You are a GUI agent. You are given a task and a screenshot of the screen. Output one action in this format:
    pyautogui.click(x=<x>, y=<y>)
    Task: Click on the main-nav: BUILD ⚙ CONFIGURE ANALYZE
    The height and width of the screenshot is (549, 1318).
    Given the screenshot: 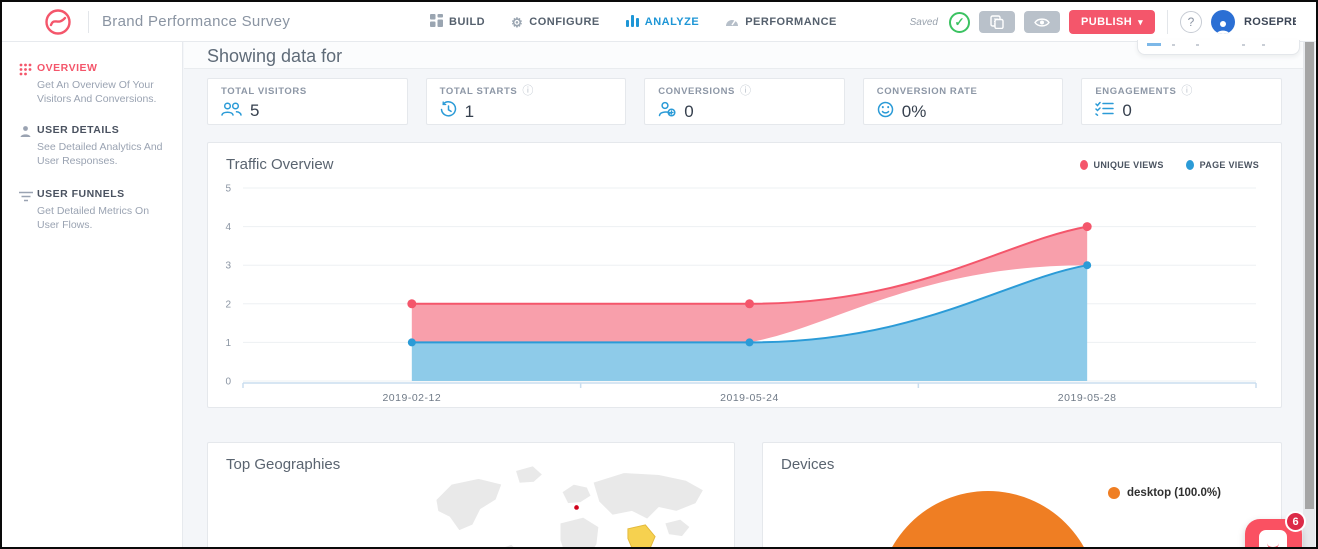 What is the action you would take?
    pyautogui.click(x=633, y=22)
    